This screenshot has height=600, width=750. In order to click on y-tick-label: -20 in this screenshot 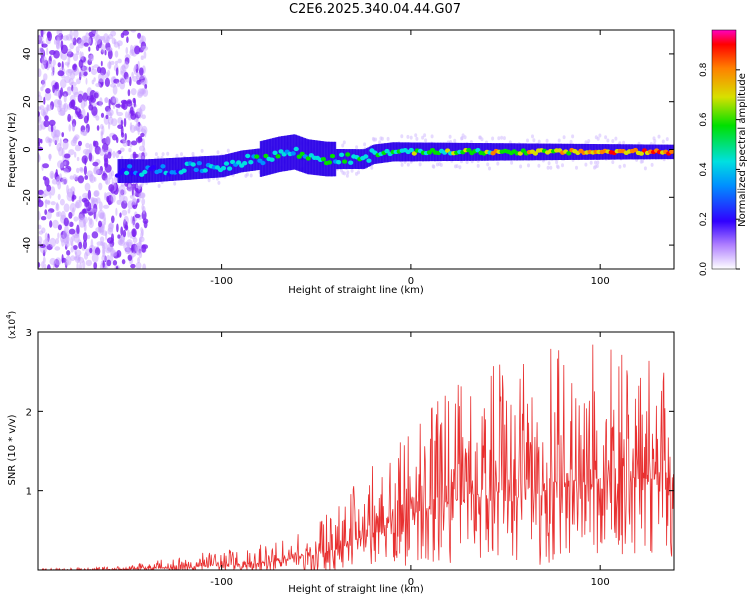, I will do `click(27, 197)`.